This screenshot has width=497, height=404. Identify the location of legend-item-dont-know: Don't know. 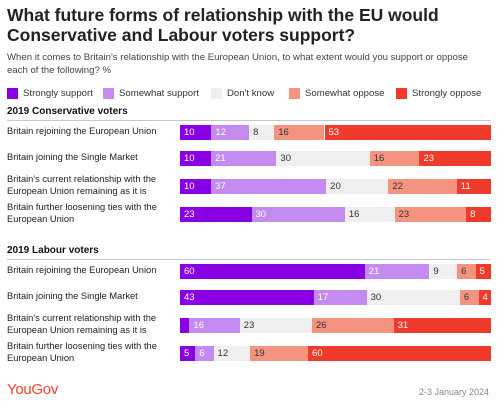
(242, 93).